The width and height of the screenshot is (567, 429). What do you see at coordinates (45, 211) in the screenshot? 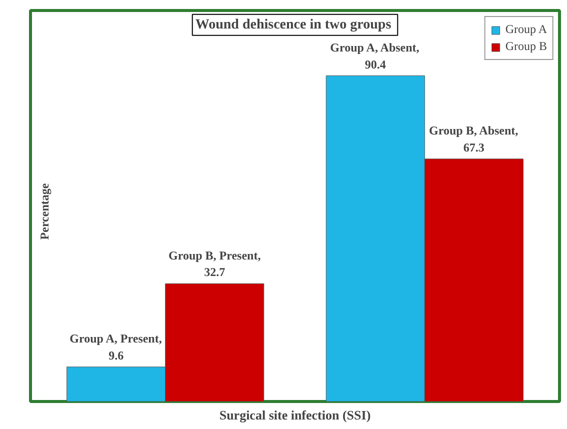
I see `y-axis-title: Percentage` at bounding box center [45, 211].